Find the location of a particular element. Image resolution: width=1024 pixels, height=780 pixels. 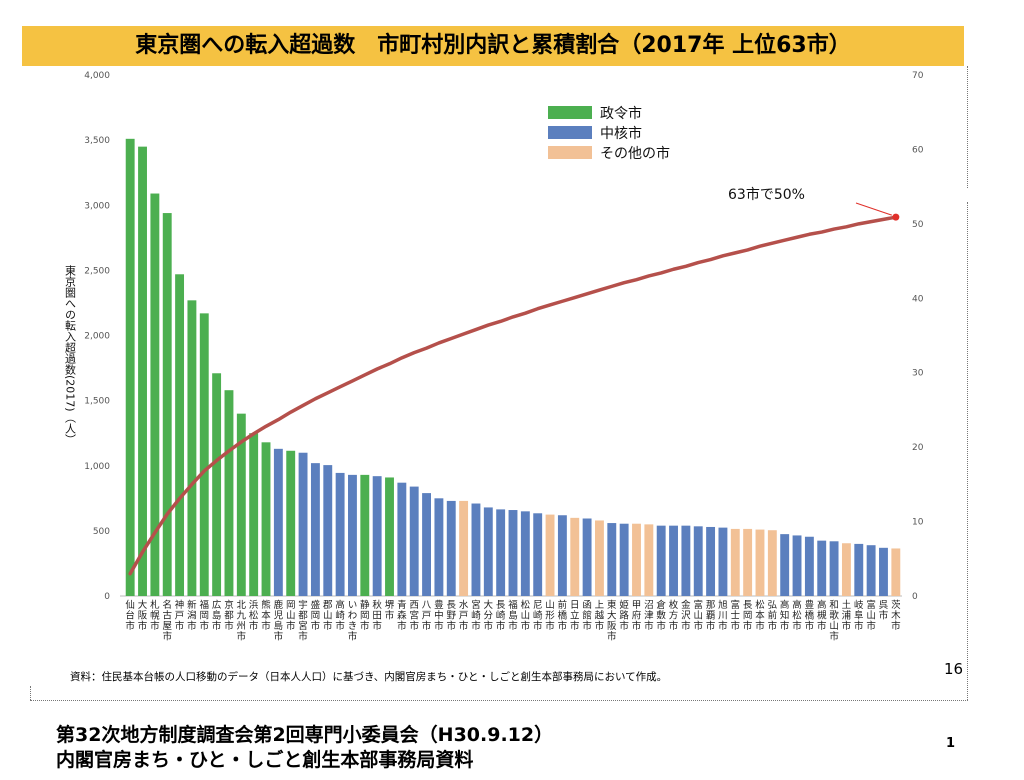

y2-tick-label: 20 is located at coordinates (918, 448).